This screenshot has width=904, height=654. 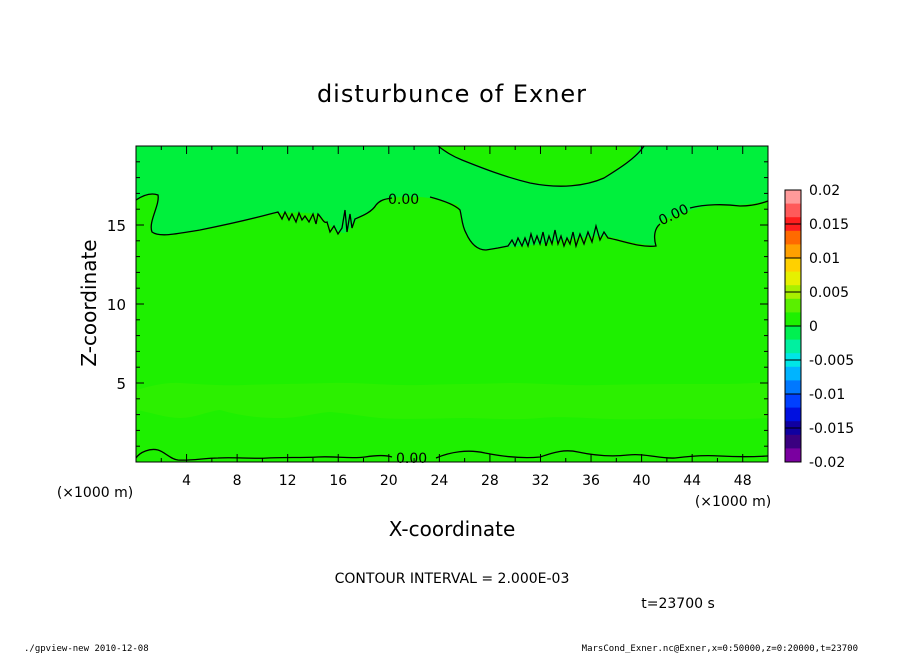 I want to click on y-axis-title: Z-coordinate, so click(x=89, y=302).